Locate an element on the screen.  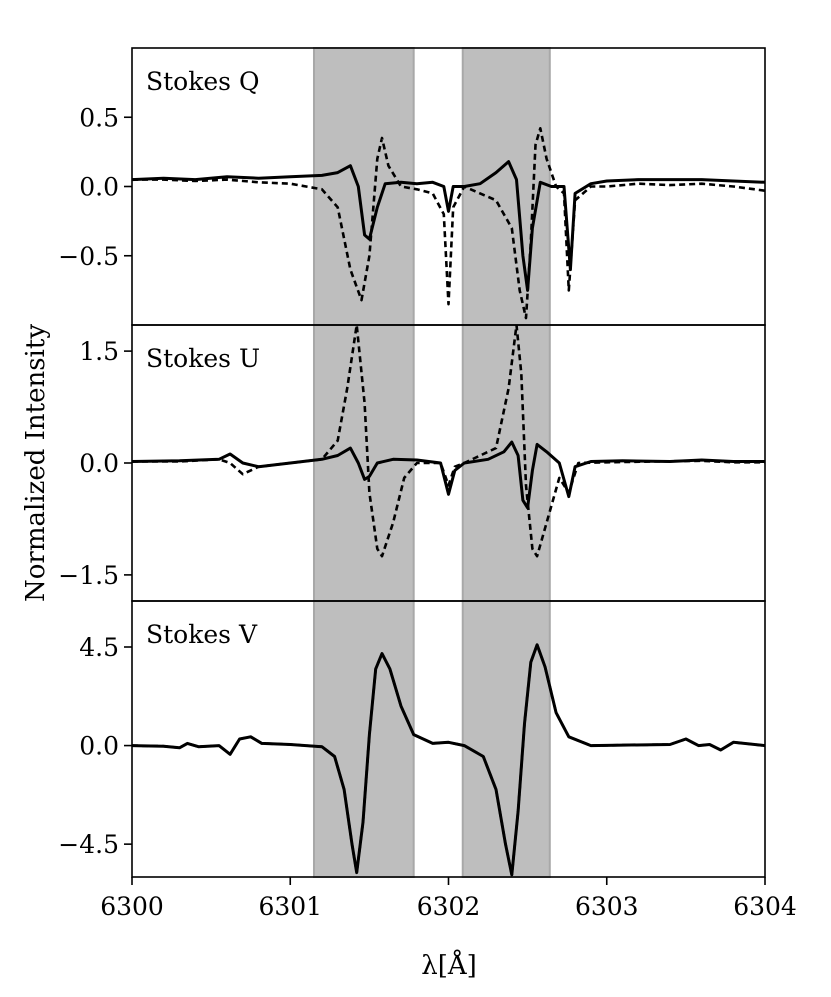
panel-label-stokes-u: Stokes U is located at coordinates (203, 358).